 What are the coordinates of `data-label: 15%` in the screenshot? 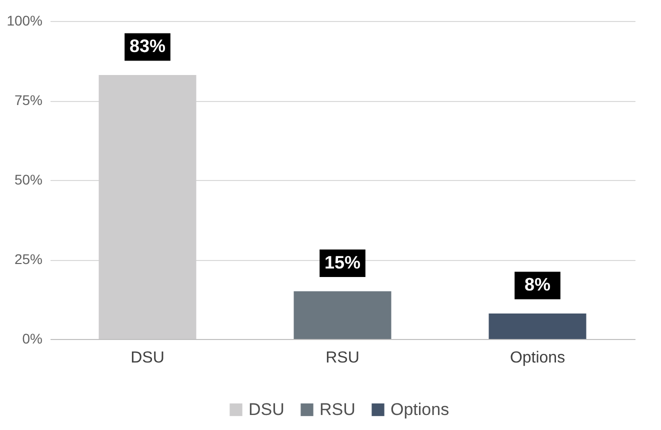 It's located at (342, 262).